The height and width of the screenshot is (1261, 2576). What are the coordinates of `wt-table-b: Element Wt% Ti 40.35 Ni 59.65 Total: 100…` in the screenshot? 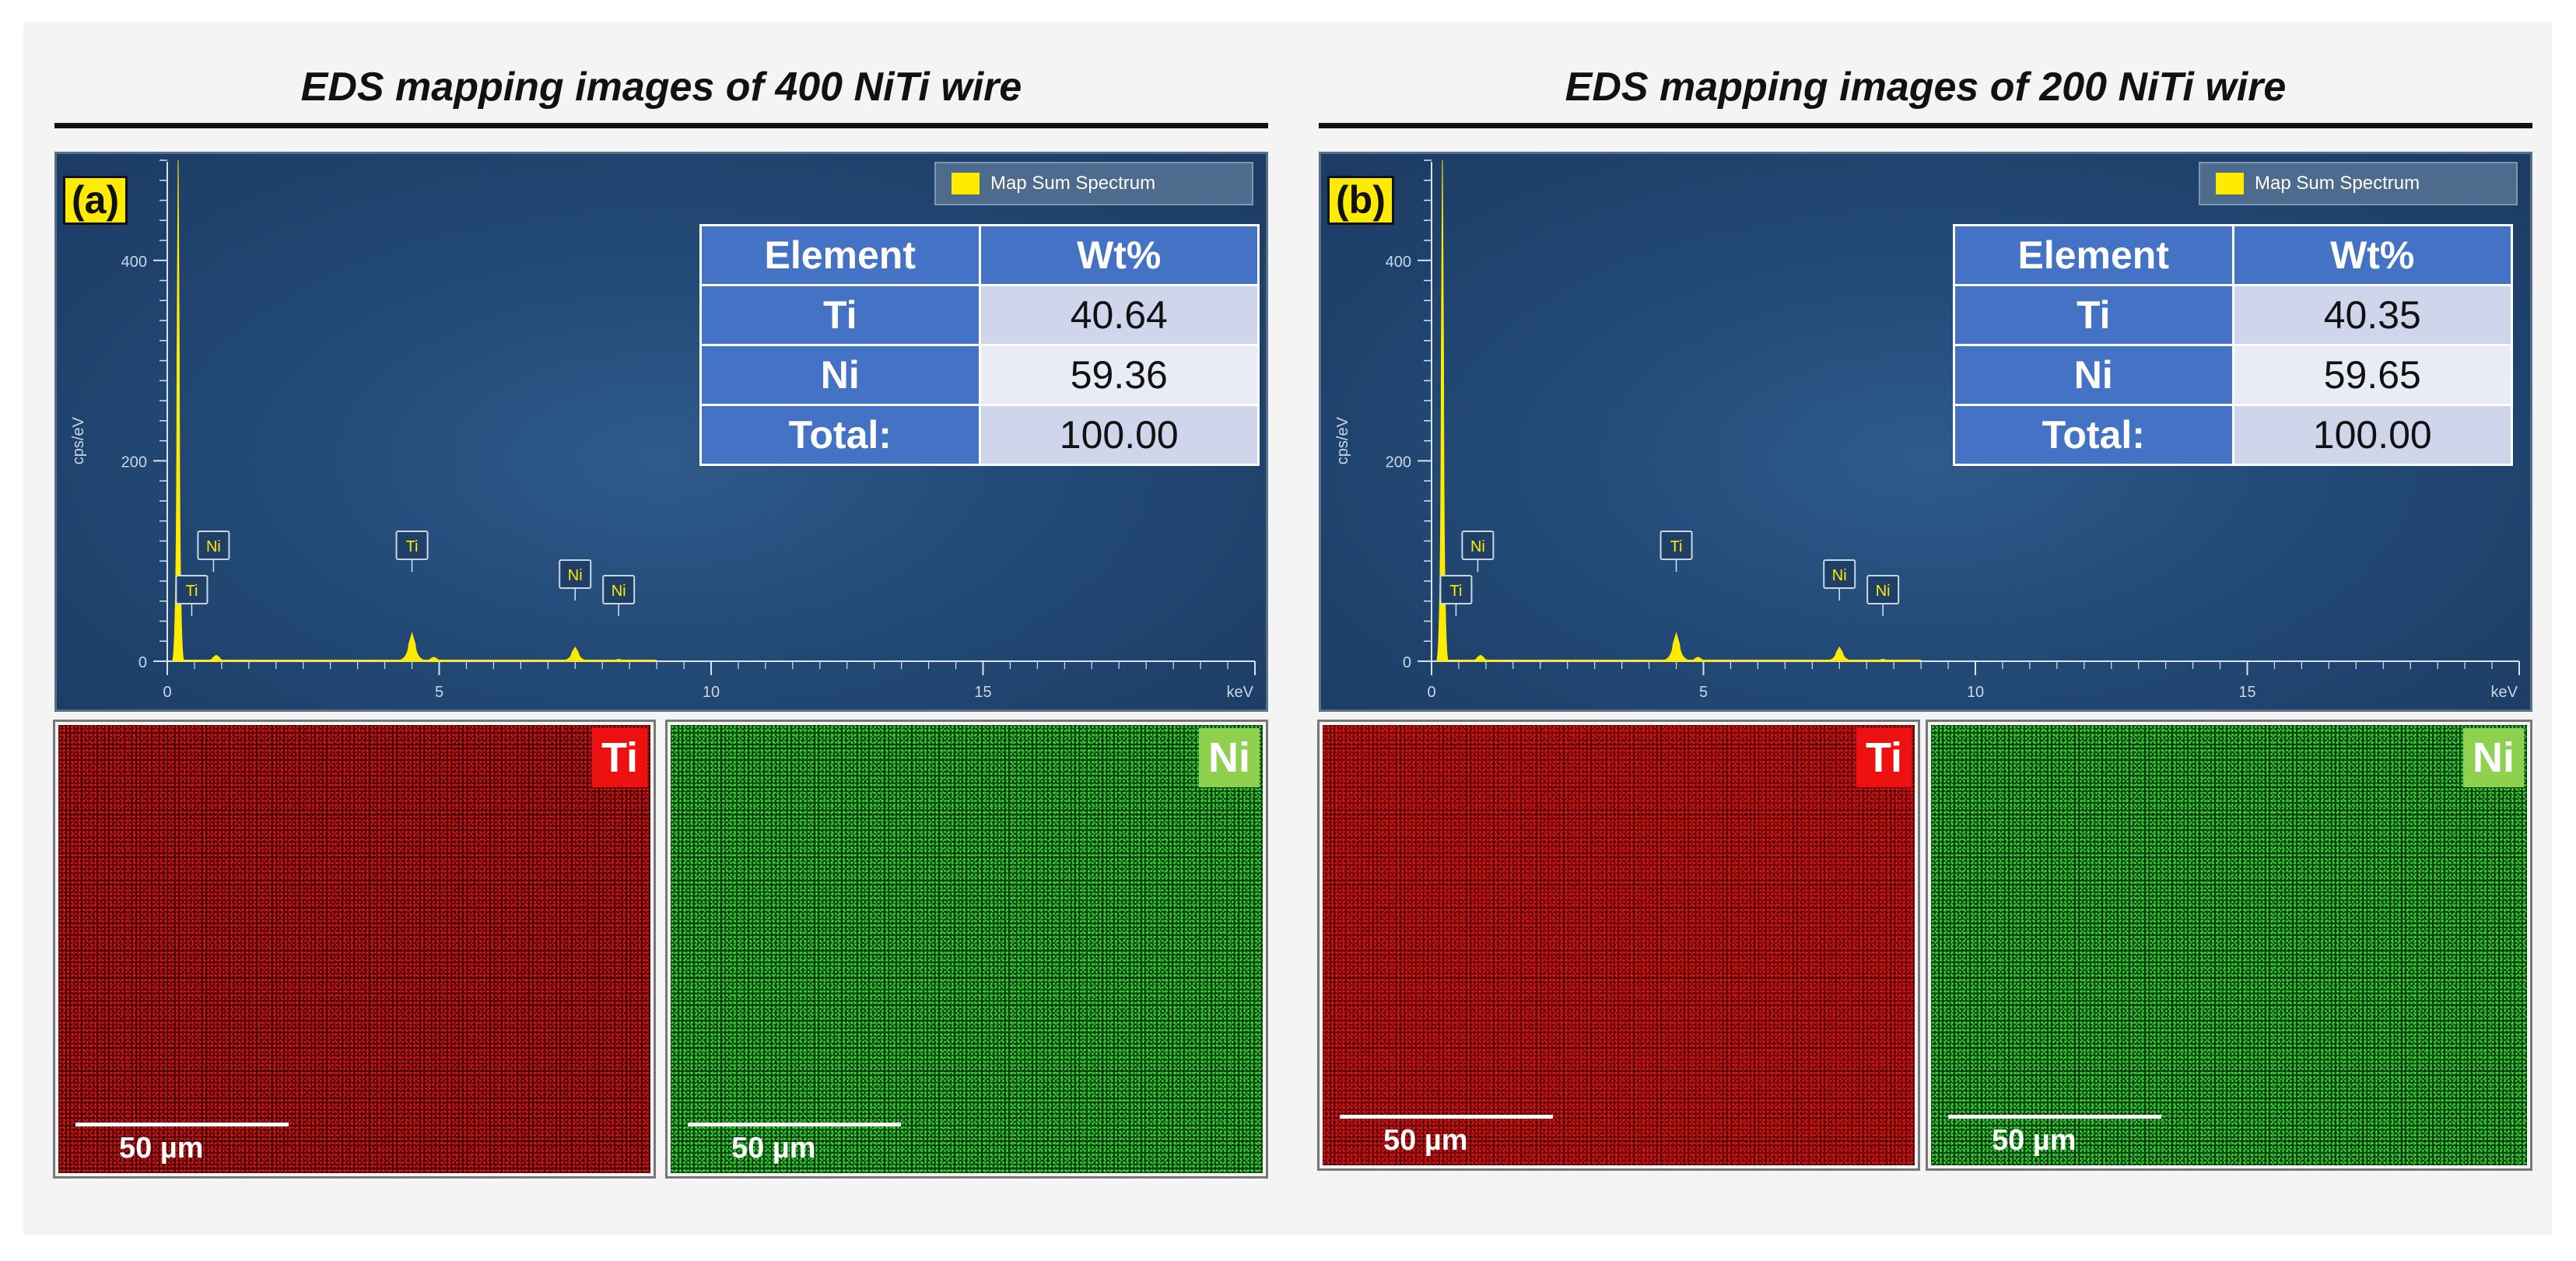 It's located at (2233, 345).